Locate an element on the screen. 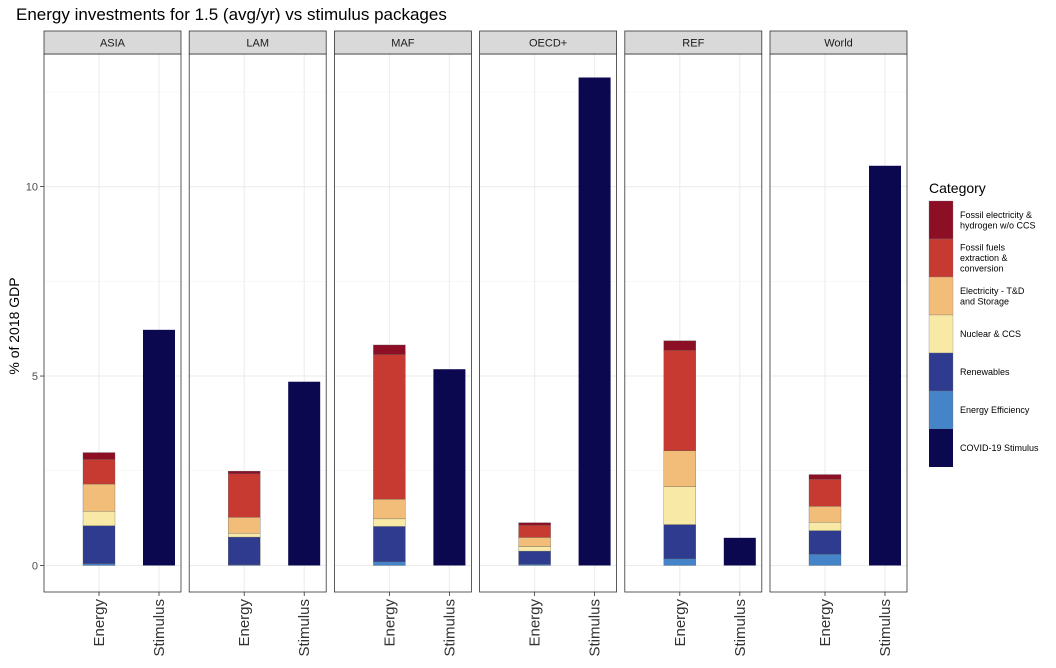 The width and height of the screenshot is (1056, 668). facet-strip-label: OECD+ is located at coordinates (548, 44).